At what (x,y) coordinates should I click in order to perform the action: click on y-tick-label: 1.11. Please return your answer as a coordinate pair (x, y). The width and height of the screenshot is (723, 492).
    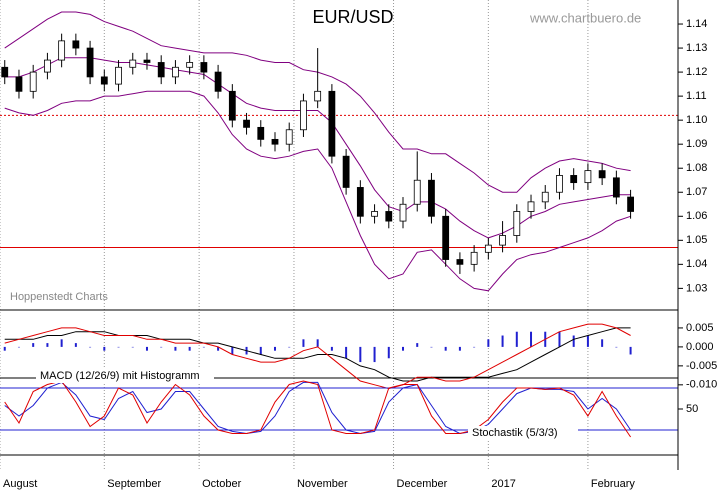
    Looking at the image, I should click on (696, 96).